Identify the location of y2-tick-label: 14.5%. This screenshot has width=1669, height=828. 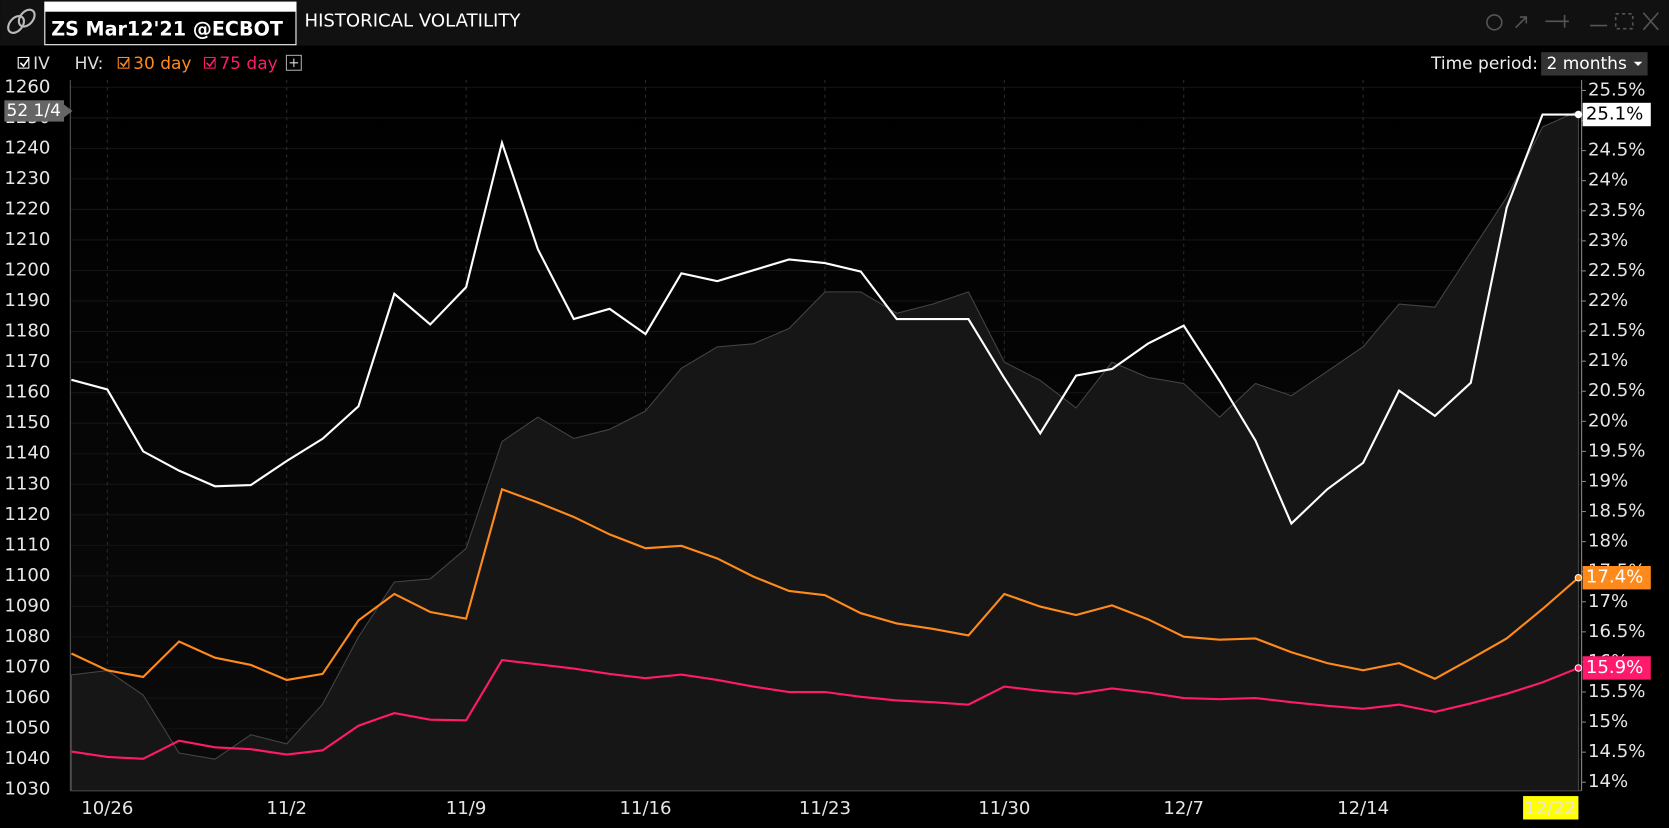
(1616, 751).